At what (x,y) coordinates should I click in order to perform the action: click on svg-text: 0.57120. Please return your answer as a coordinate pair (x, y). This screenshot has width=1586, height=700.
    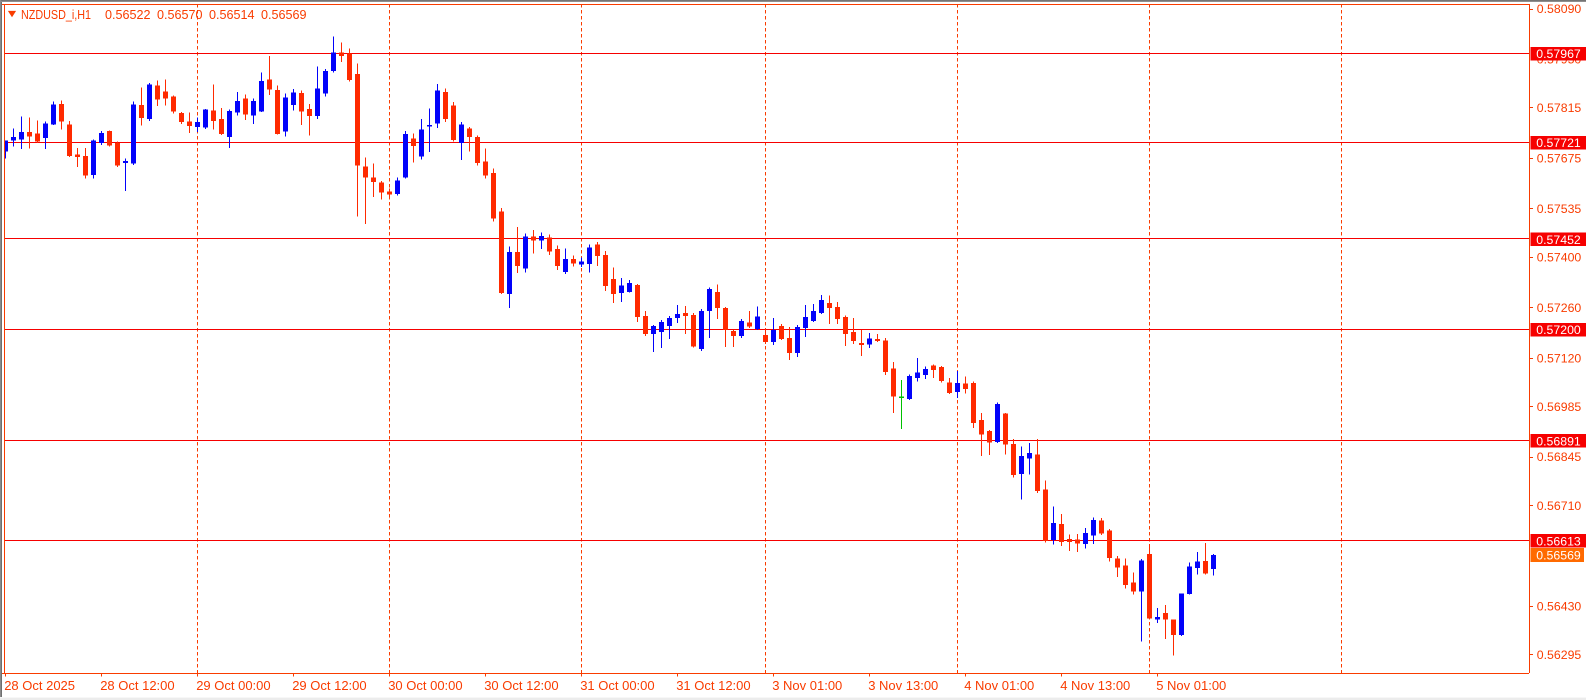
    Looking at the image, I should click on (1559, 358).